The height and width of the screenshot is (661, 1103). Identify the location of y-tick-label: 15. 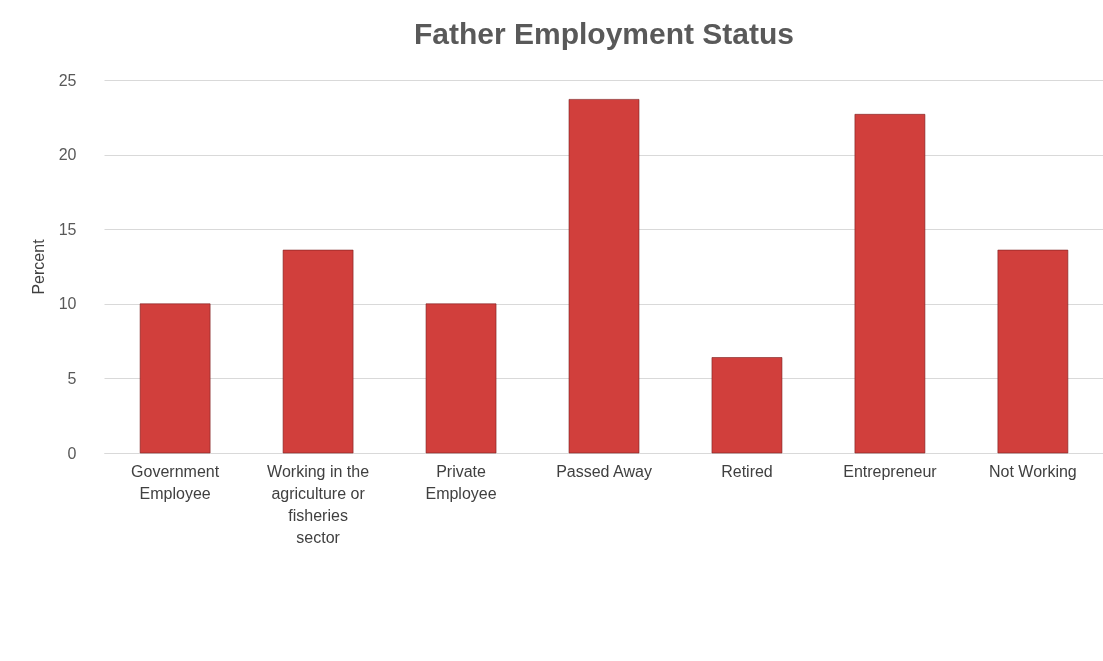
(67, 229).